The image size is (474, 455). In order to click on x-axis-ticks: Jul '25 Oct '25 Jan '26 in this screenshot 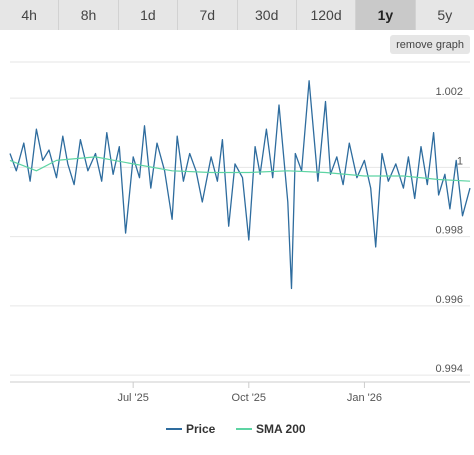, I will do `click(240, 392)`.